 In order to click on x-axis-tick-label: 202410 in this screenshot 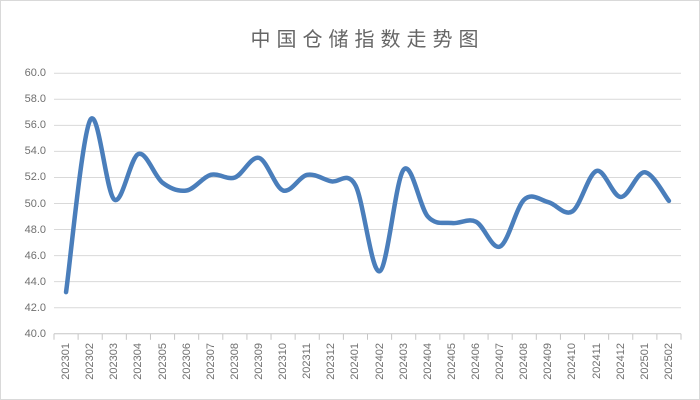, I will do `click(572, 361)`.